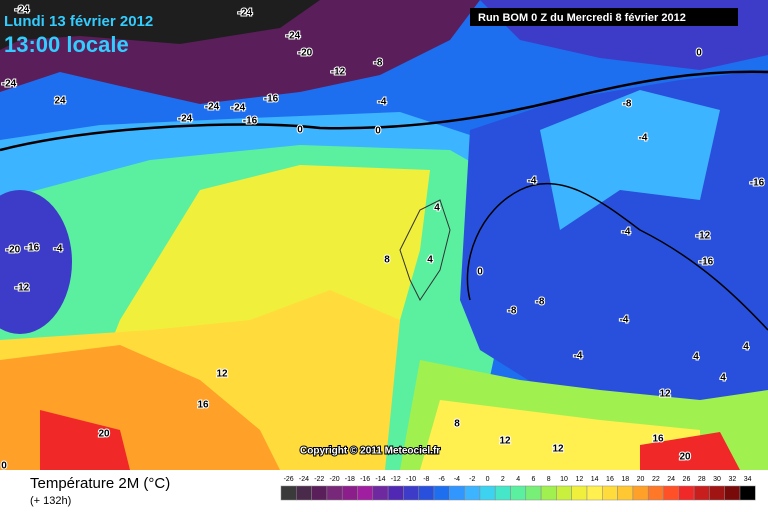 This screenshot has height=512, width=768. What do you see at coordinates (66, 44) in the screenshot?
I see `time: 13:00 locale` at bounding box center [66, 44].